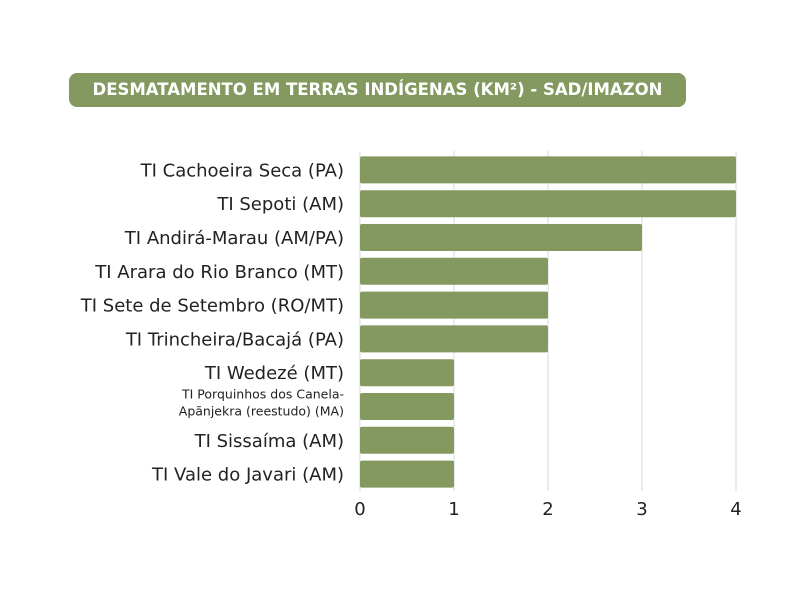 The image size is (800, 600). What do you see at coordinates (234, 238) in the screenshot?
I see `category-label-2: TI Andirá-Marau (AM/PA)` at bounding box center [234, 238].